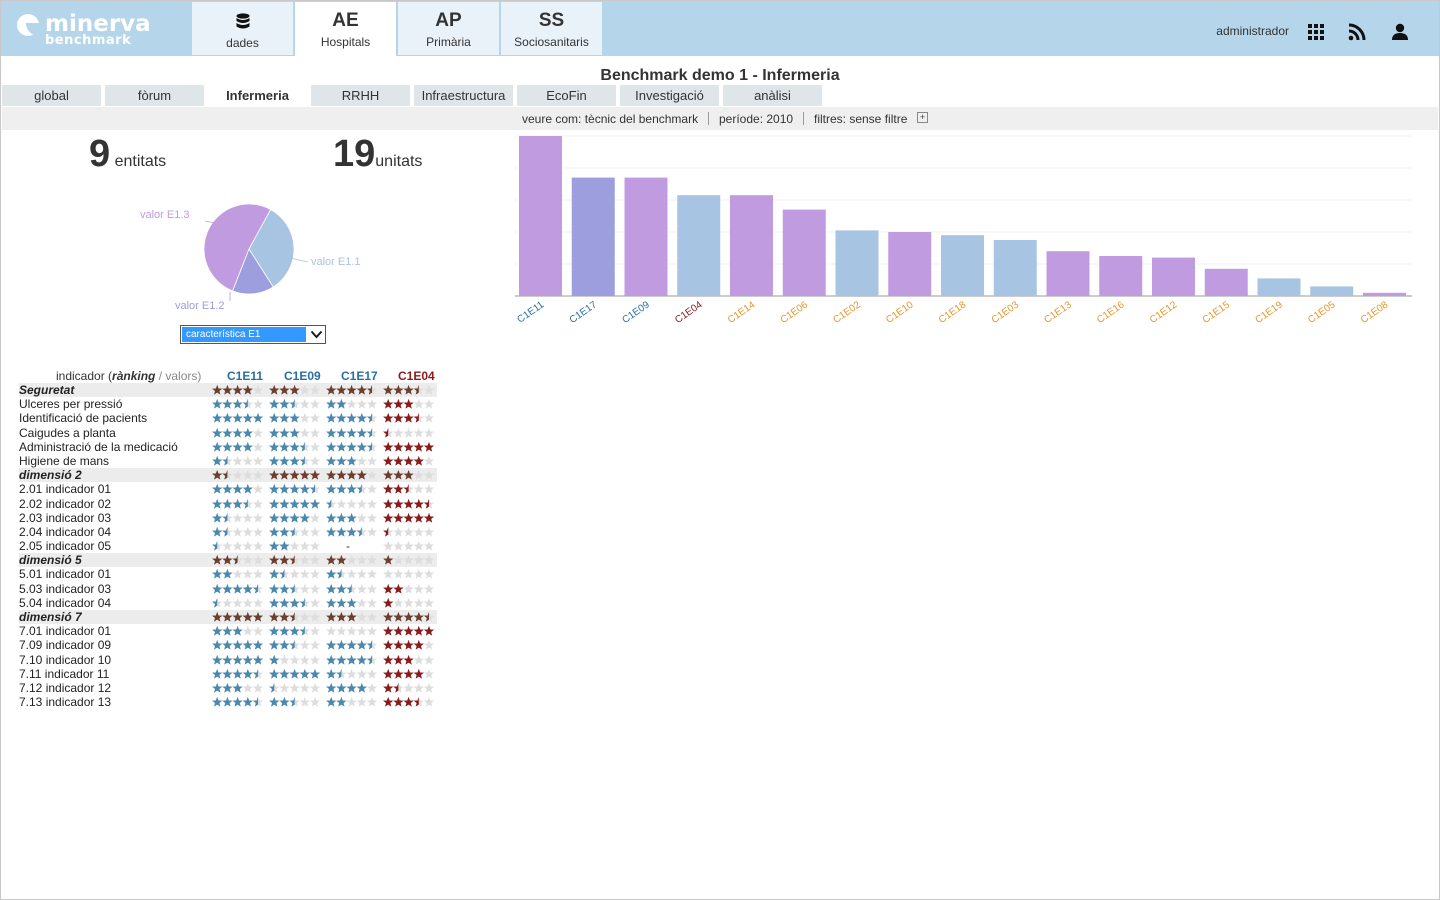 This screenshot has width=1440, height=900. Describe the element at coordinates (302, 376) in the screenshot. I see `entity-header: C1E09` at that location.